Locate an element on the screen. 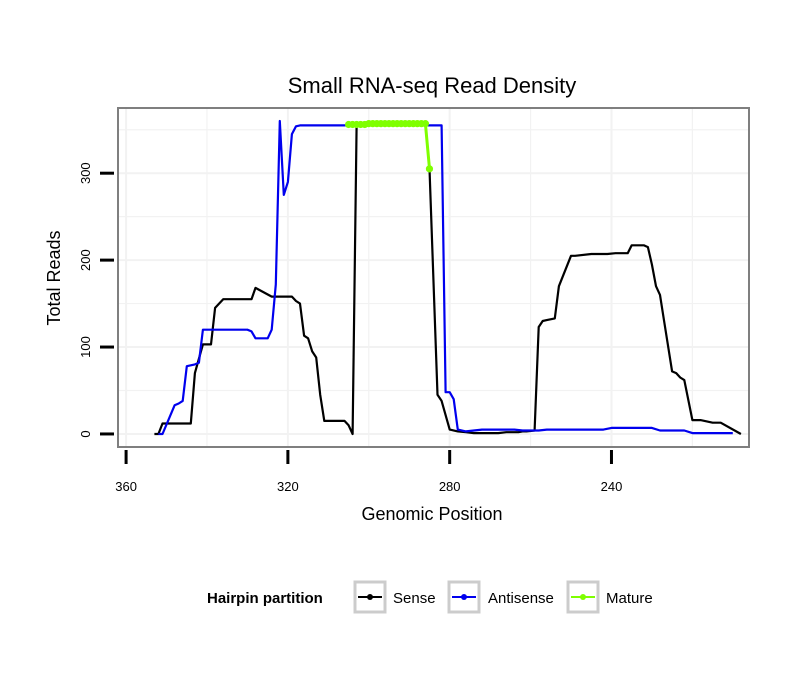  legend-item-antisense: Antisense is located at coordinates (500, 597).